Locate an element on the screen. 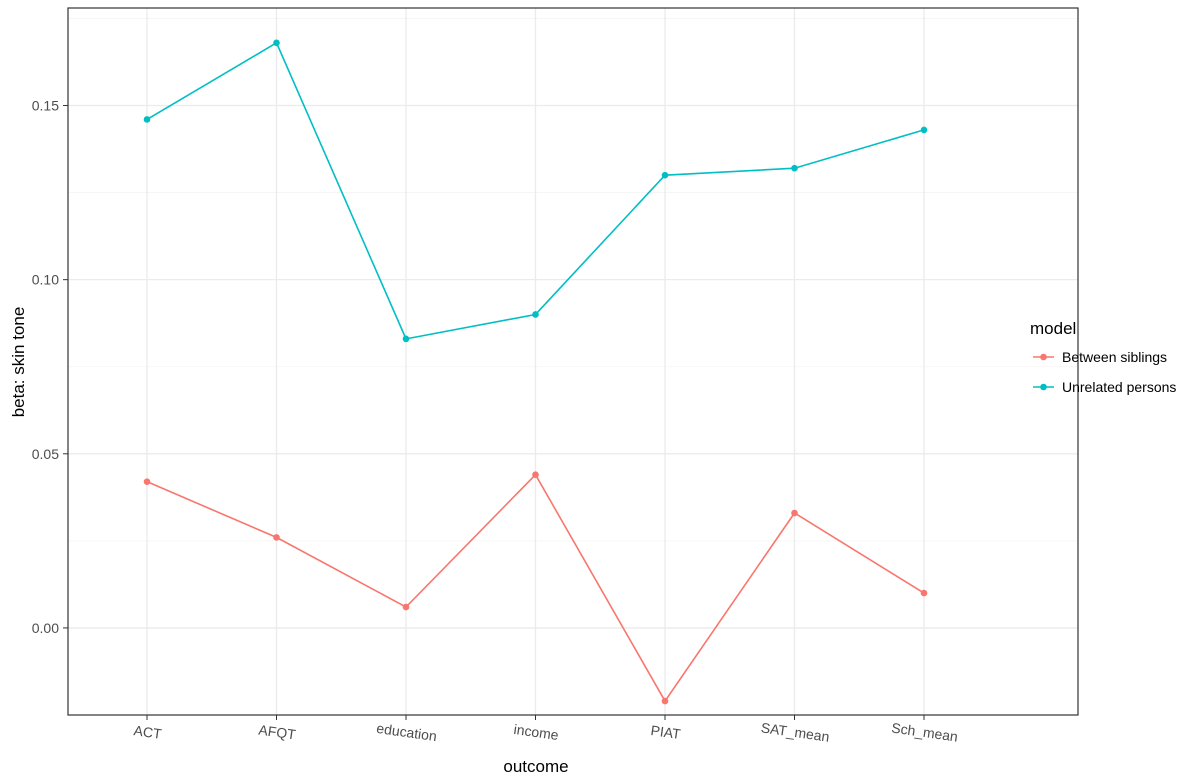 This screenshot has width=1200, height=780. x-tick-label-6: Sch_mean is located at coordinates (924, 731).